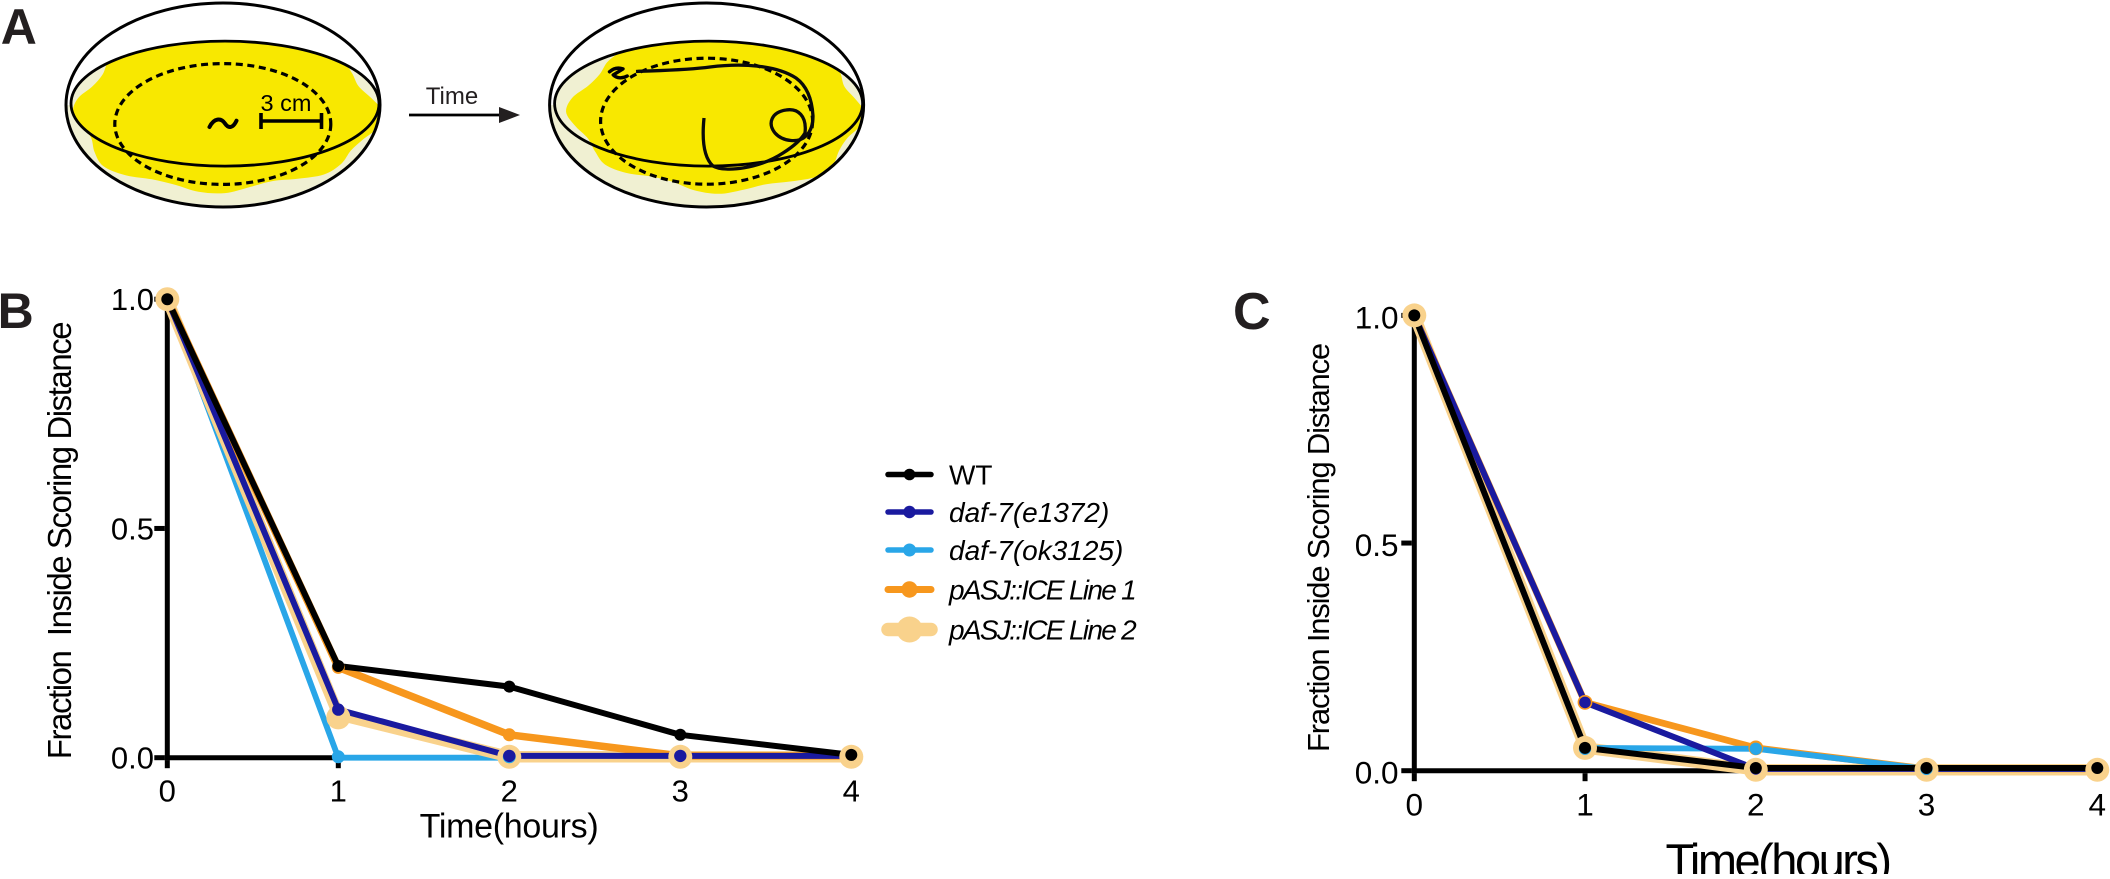  I want to click on svg-text: pASJ::ICE Line 2, so click(1042, 630).